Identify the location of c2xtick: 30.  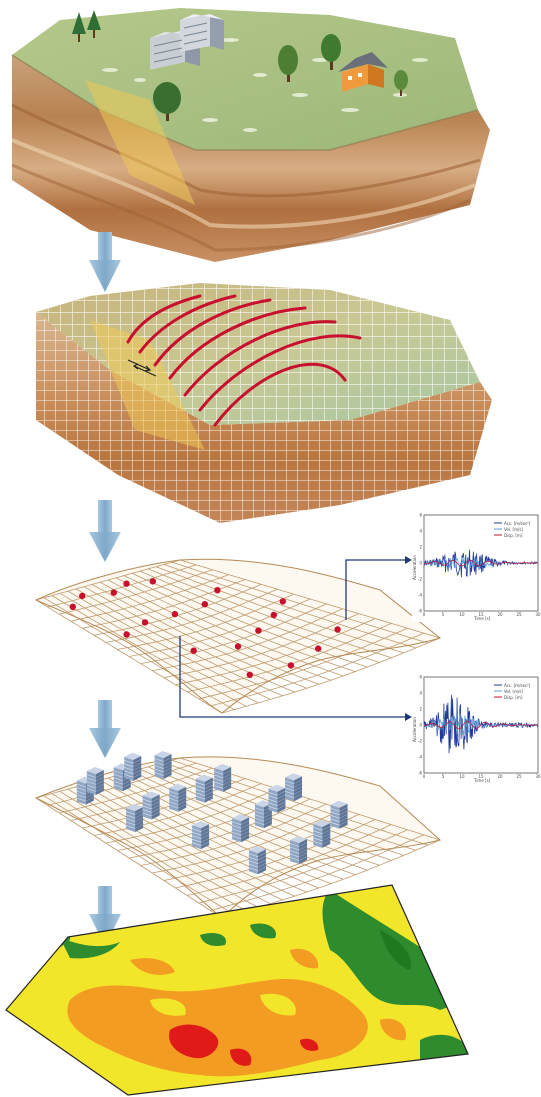
(538, 776).